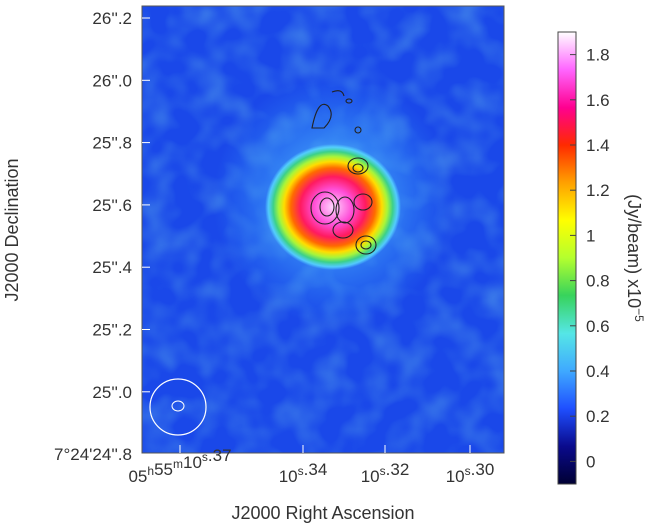  I want to click on x-axis-label: J2000 Right Ascension, so click(322, 513).